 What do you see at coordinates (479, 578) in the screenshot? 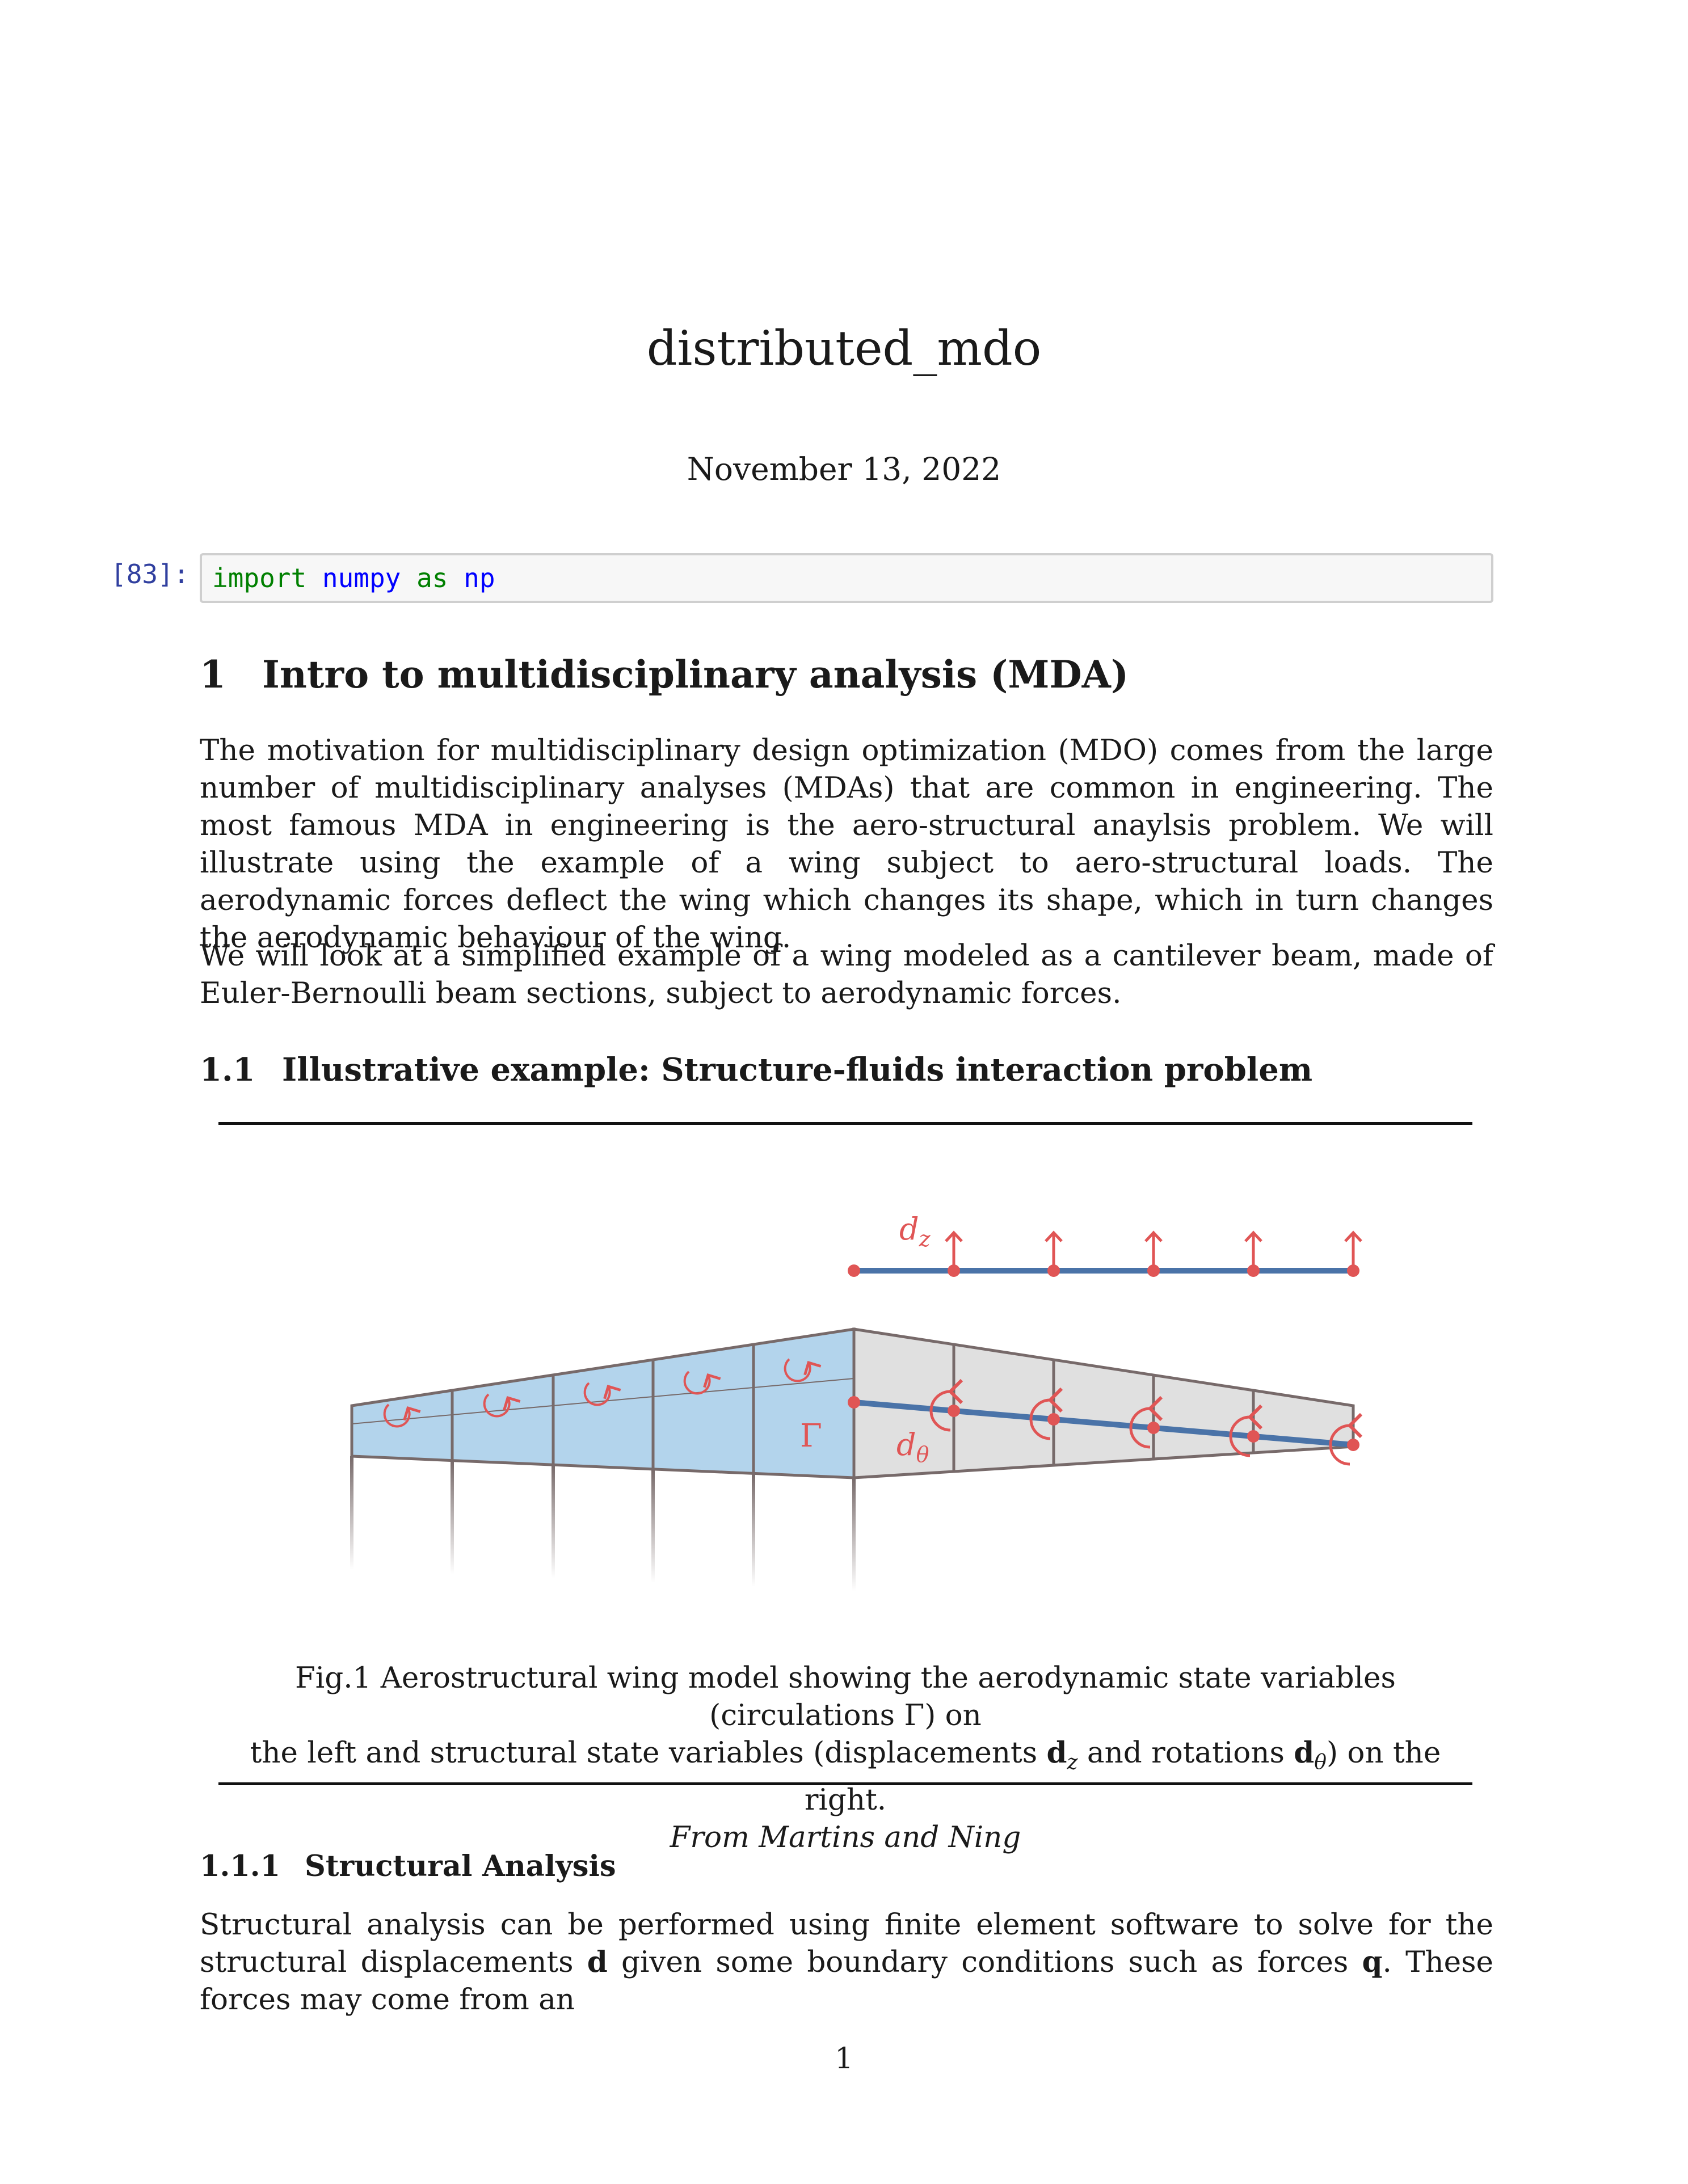
I see `code-alias: np` at bounding box center [479, 578].